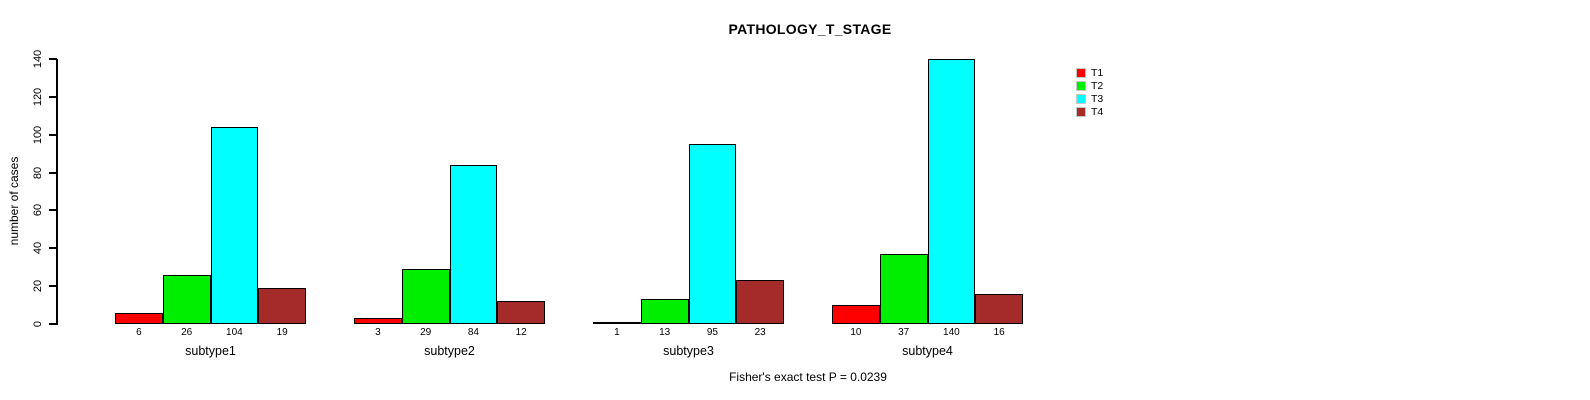  Describe the element at coordinates (38, 59) in the screenshot. I see `y-tick-label: 140` at that location.